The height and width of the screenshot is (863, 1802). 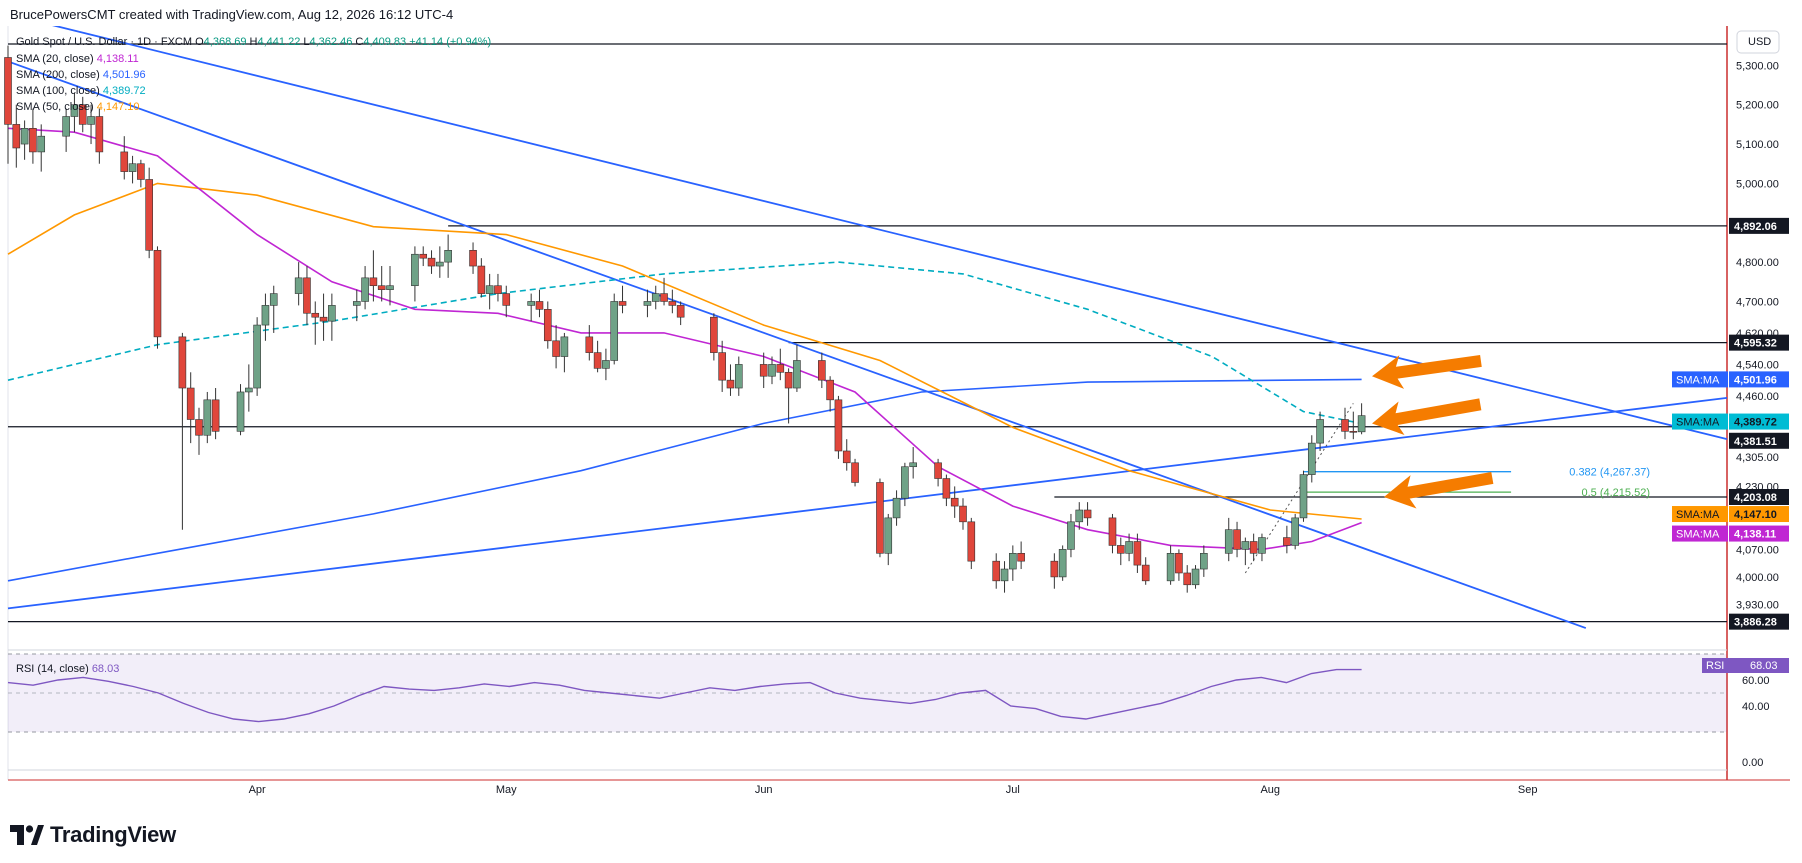 What do you see at coordinates (1609, 473) in the screenshot?
I see `fib-label-0: 0.382 (4,267.37)` at bounding box center [1609, 473].